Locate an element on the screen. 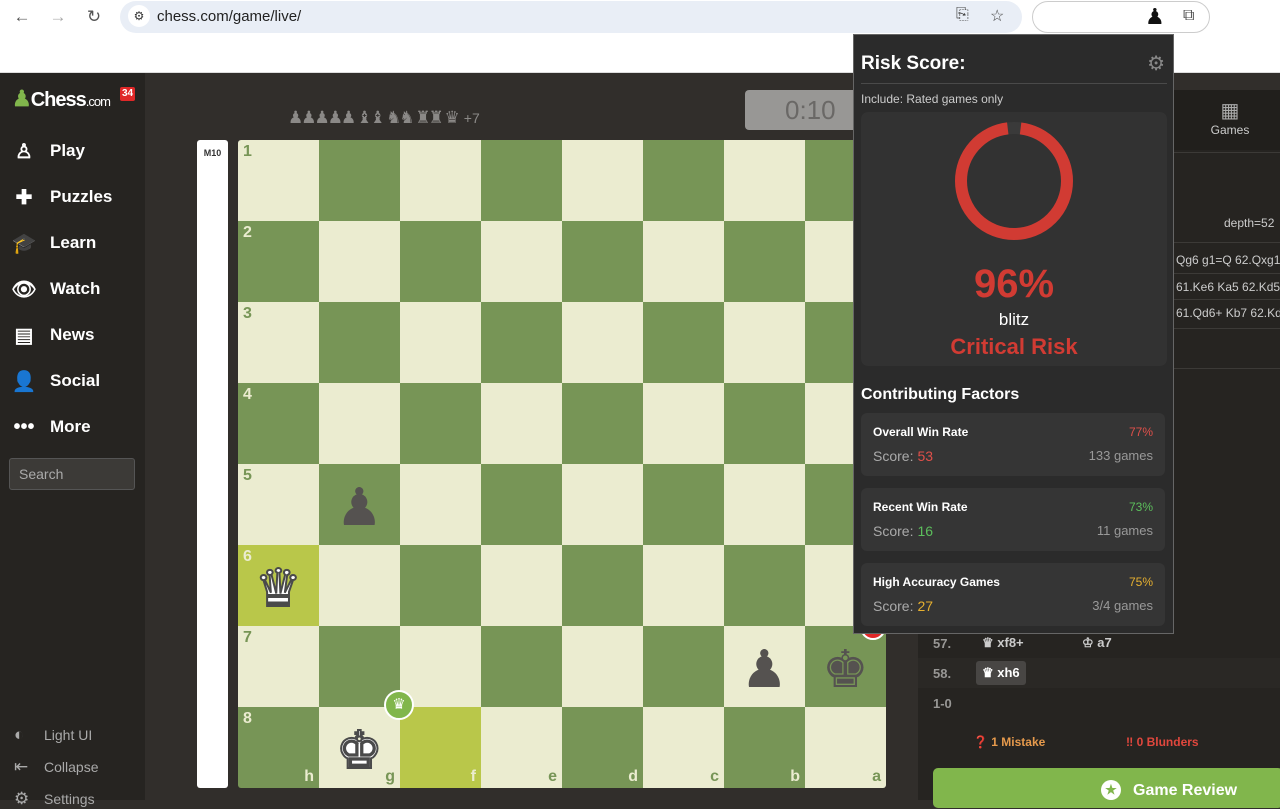 The height and width of the screenshot is (809, 1280). install-app-icon: ⎘ is located at coordinates (962, 14).